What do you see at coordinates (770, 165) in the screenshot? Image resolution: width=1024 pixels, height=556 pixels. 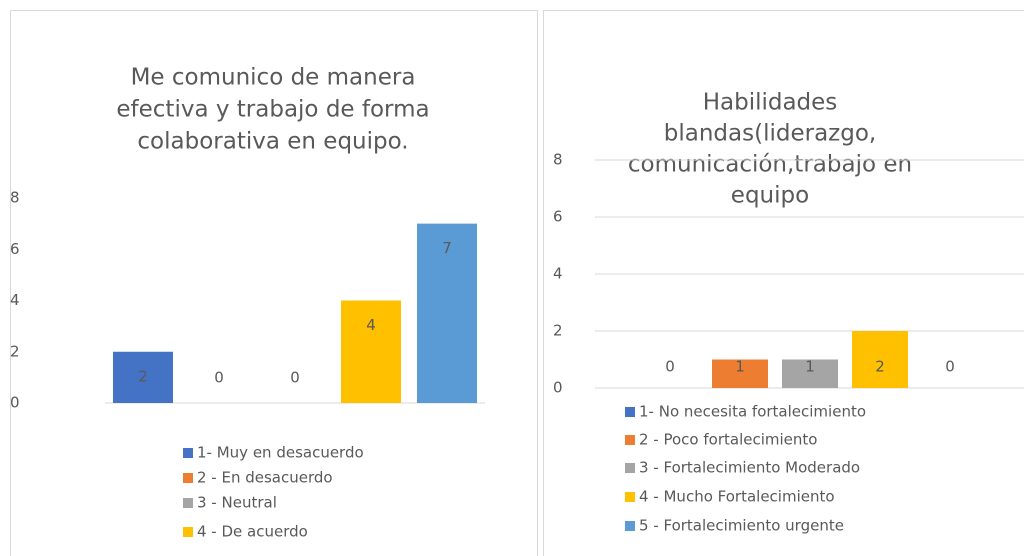 I see `chart-title: comunicación,trabajo en` at bounding box center [770, 165].